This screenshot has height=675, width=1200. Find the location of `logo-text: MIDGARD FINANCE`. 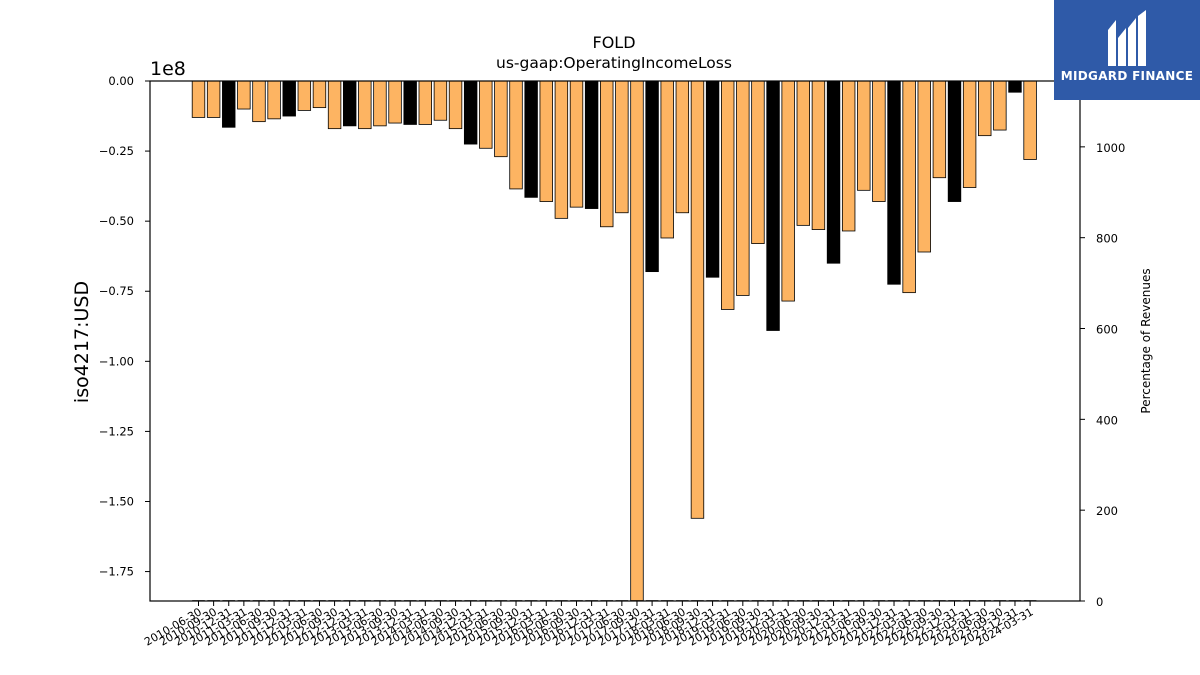

logo-text: MIDGARD FINANCE is located at coordinates (1127, 76).